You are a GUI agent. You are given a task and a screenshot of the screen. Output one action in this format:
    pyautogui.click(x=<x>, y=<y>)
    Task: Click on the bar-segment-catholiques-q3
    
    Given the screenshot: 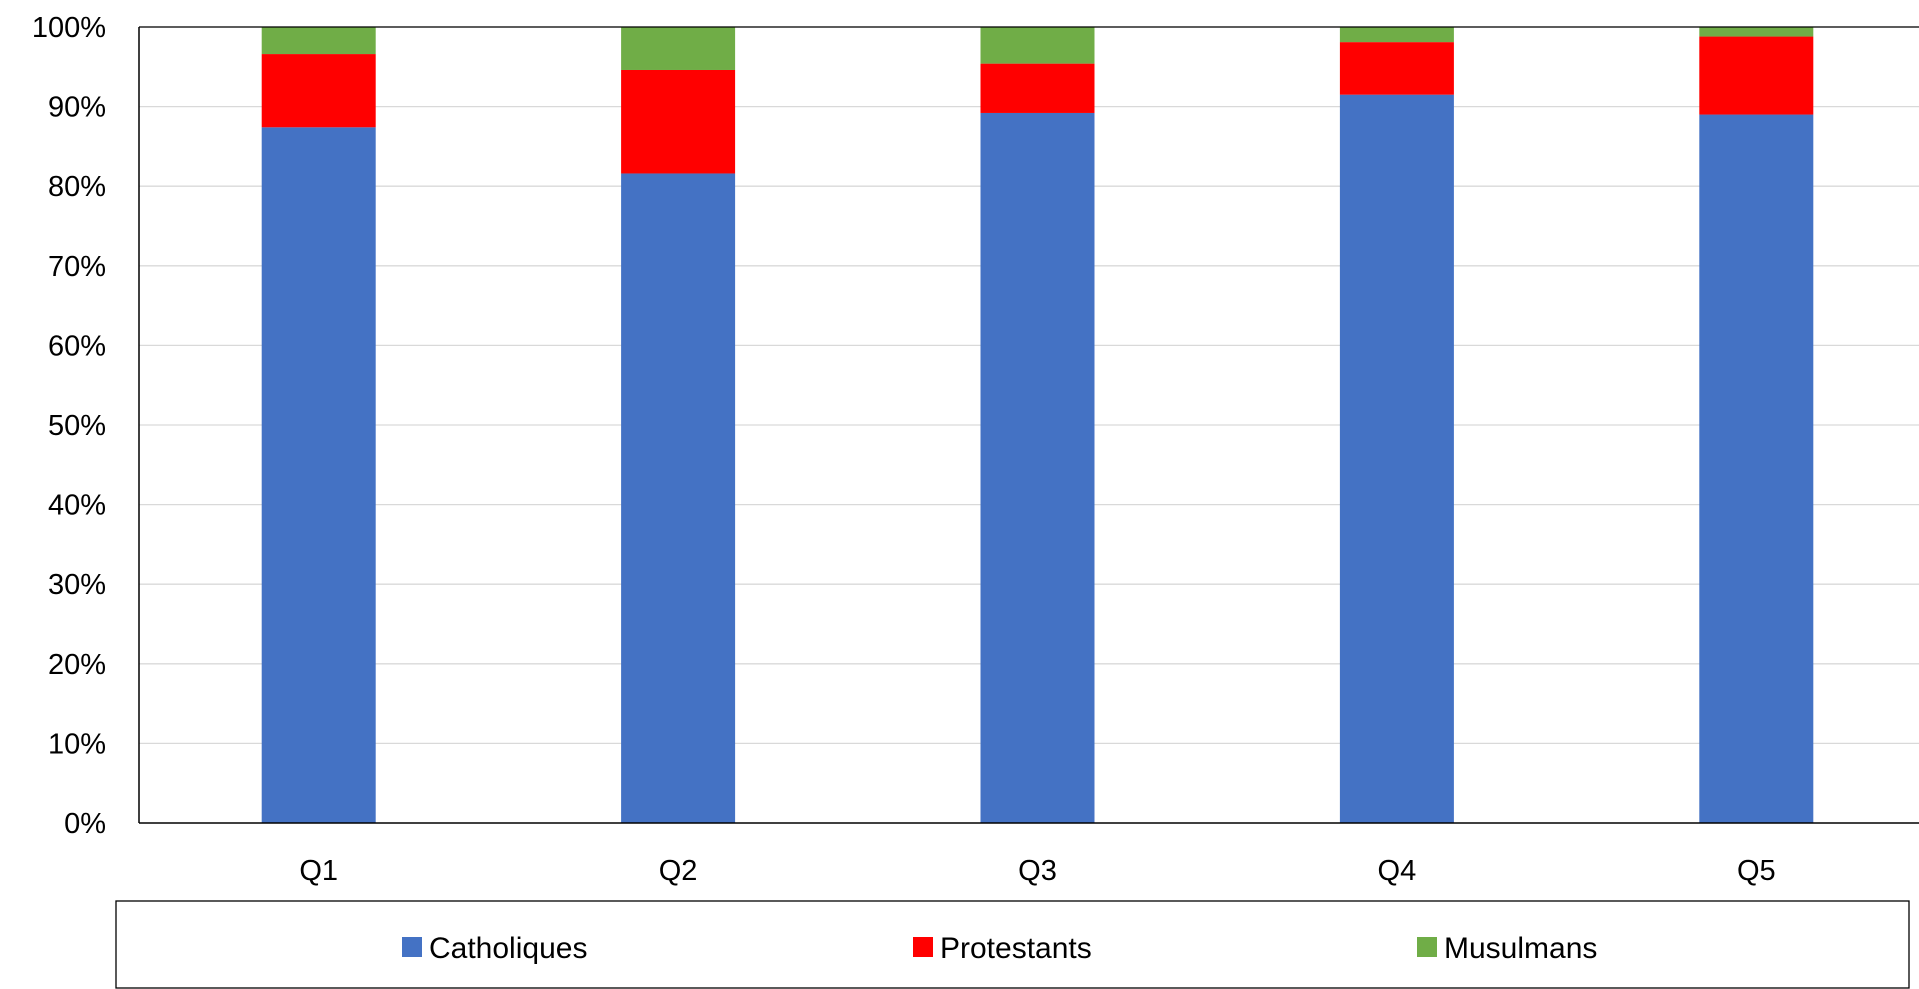 What is the action you would take?
    pyautogui.click(x=1037, y=467)
    